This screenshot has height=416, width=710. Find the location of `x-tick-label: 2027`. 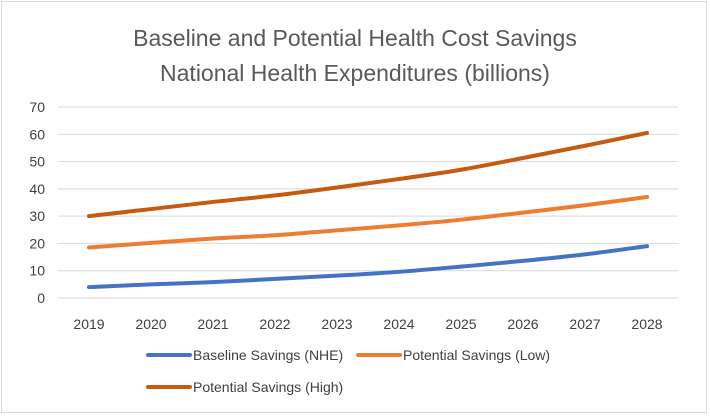

x-tick-label: 2027 is located at coordinates (584, 324).